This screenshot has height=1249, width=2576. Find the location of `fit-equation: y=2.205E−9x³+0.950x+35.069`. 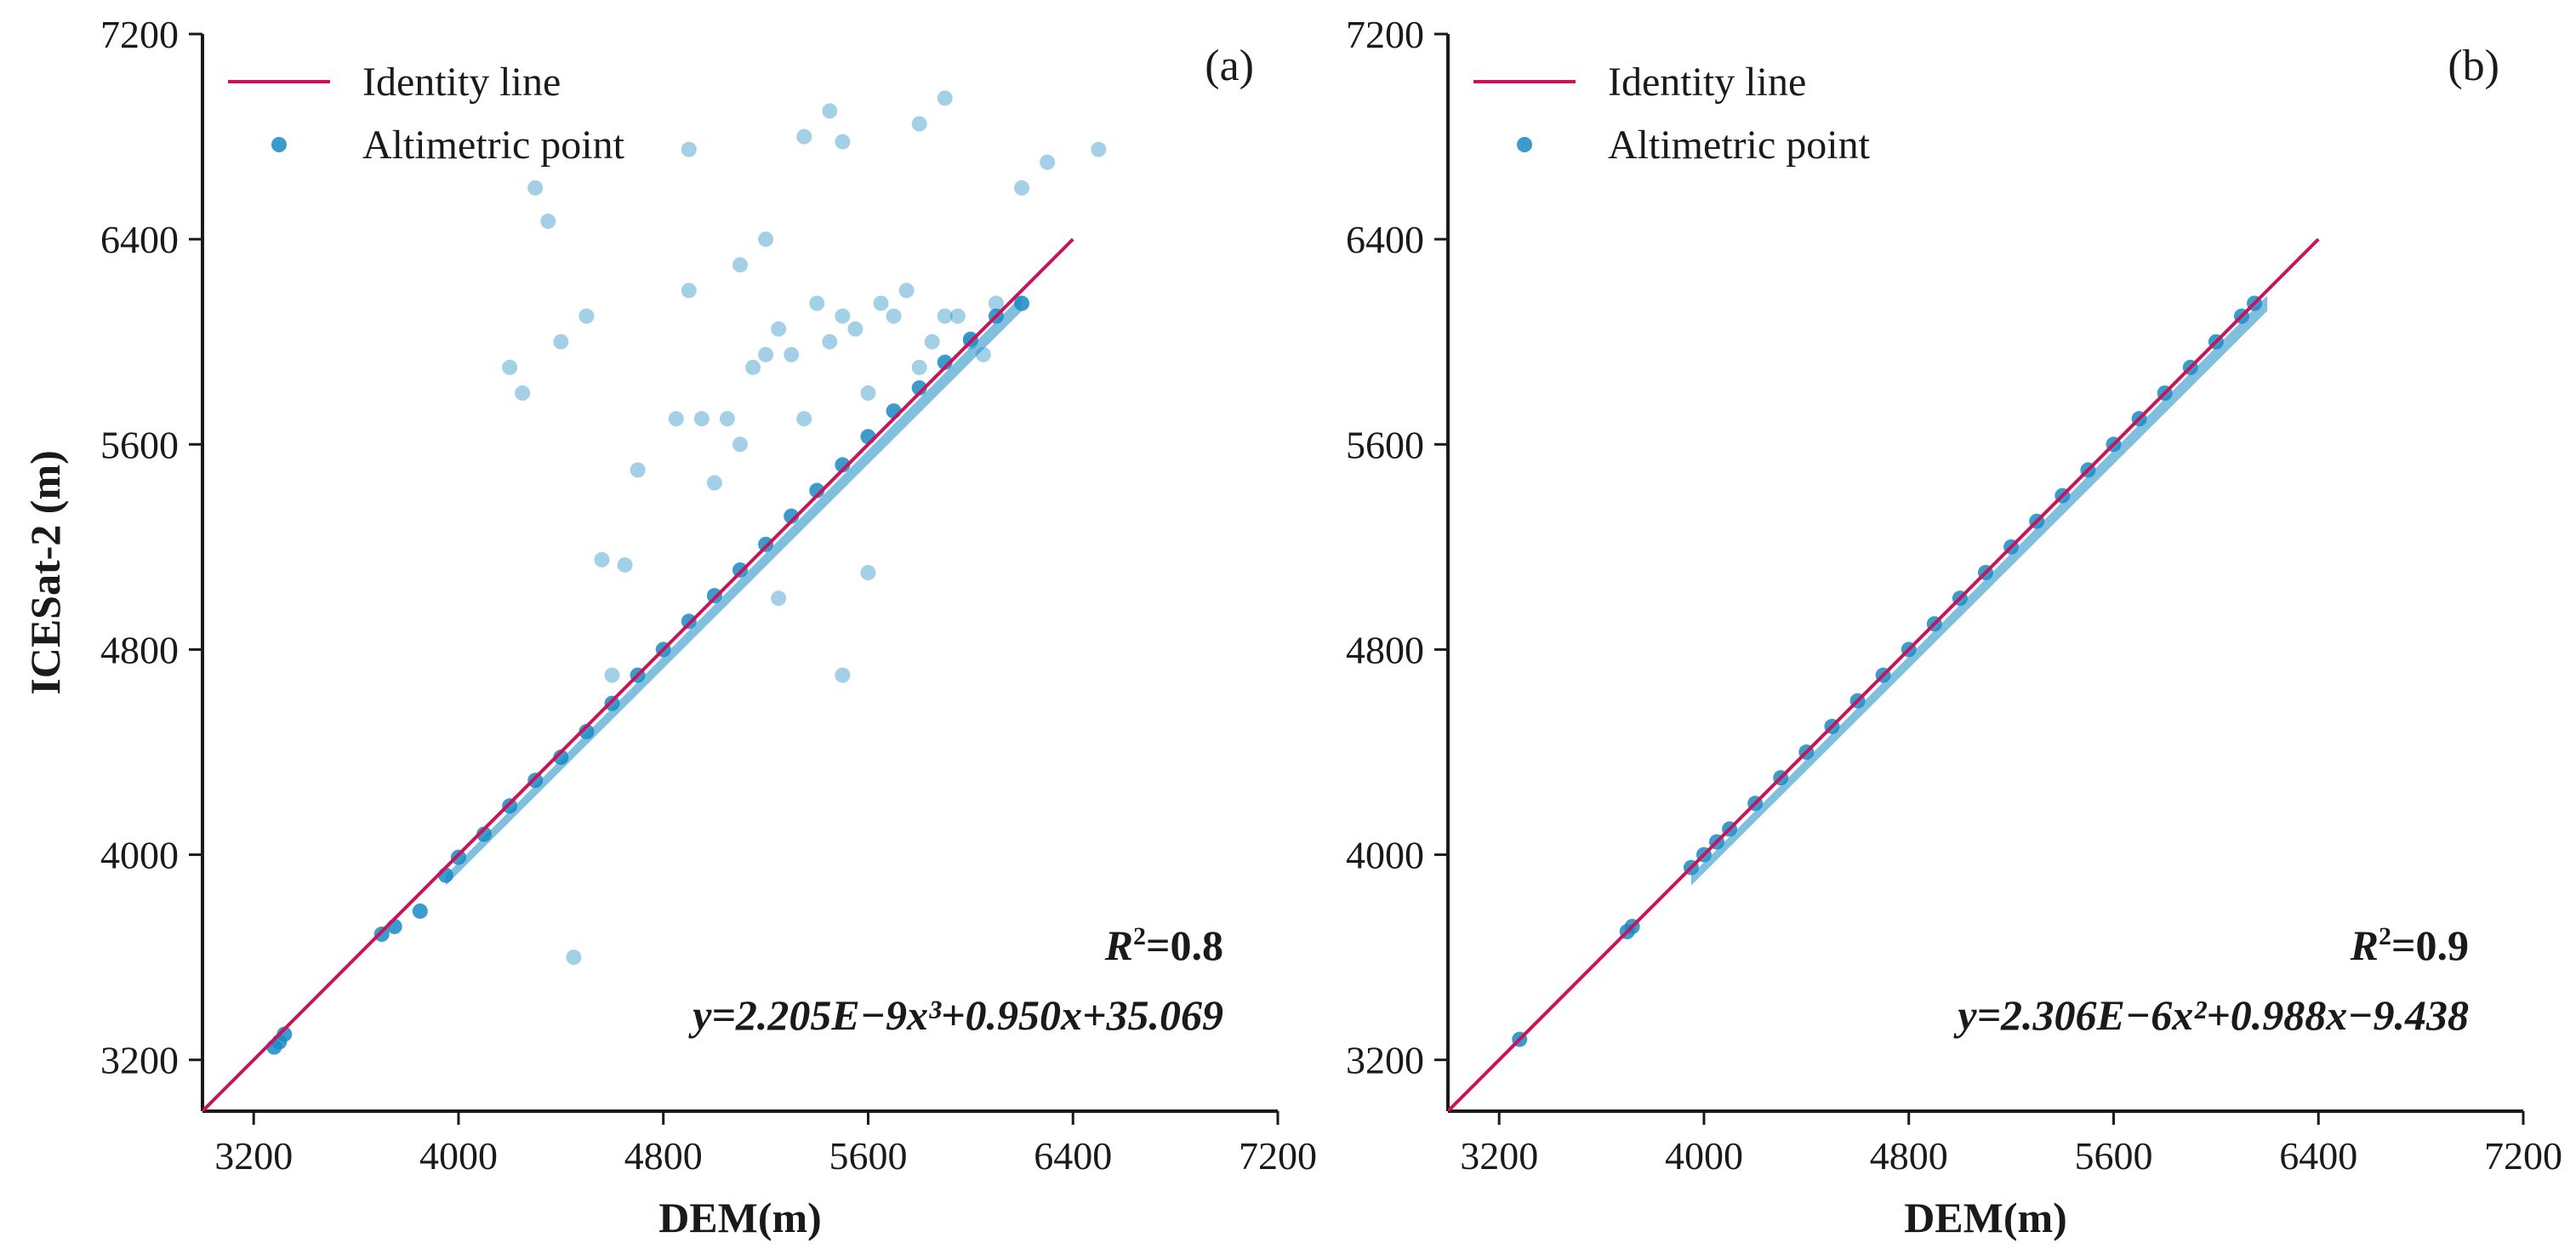

fit-equation: y=2.205E−9x³+0.950x+35.069 is located at coordinates (955, 1015).